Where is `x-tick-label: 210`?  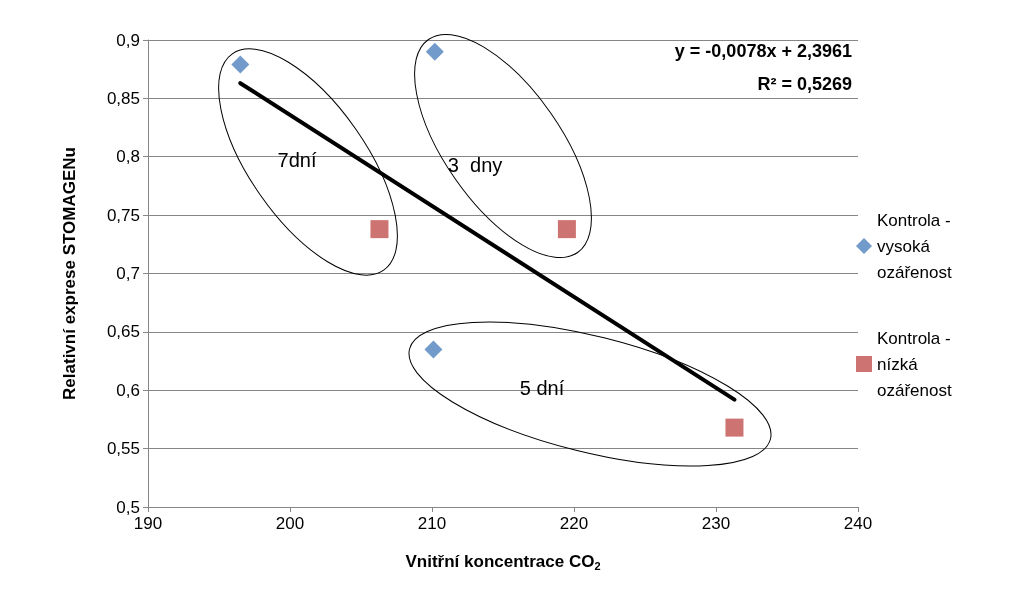 x-tick-label: 210 is located at coordinates (432, 523).